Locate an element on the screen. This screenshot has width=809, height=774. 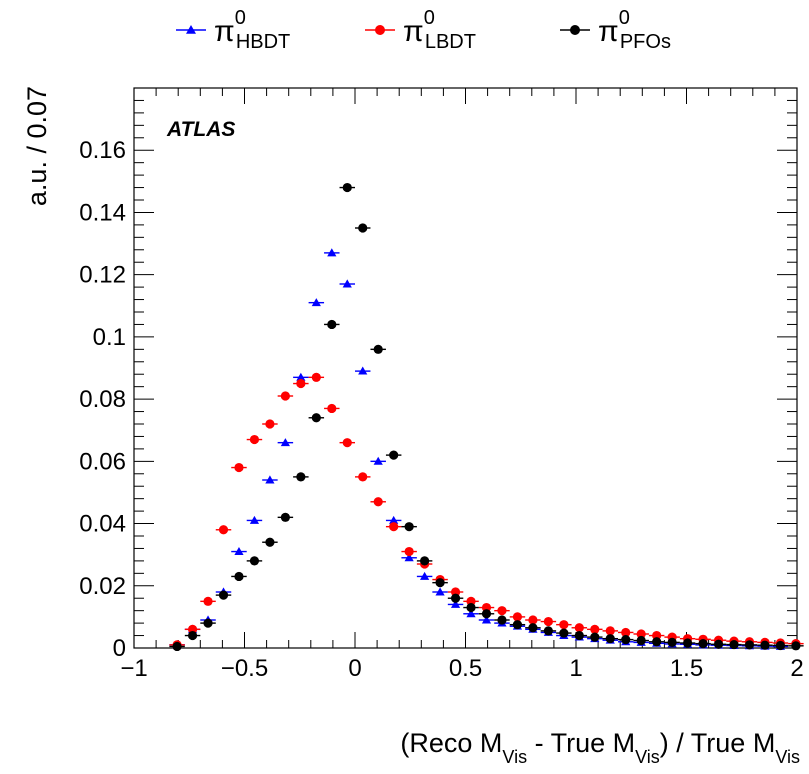
legend-entry-lbdt: π0 LBDT is located at coordinates (420, 30).